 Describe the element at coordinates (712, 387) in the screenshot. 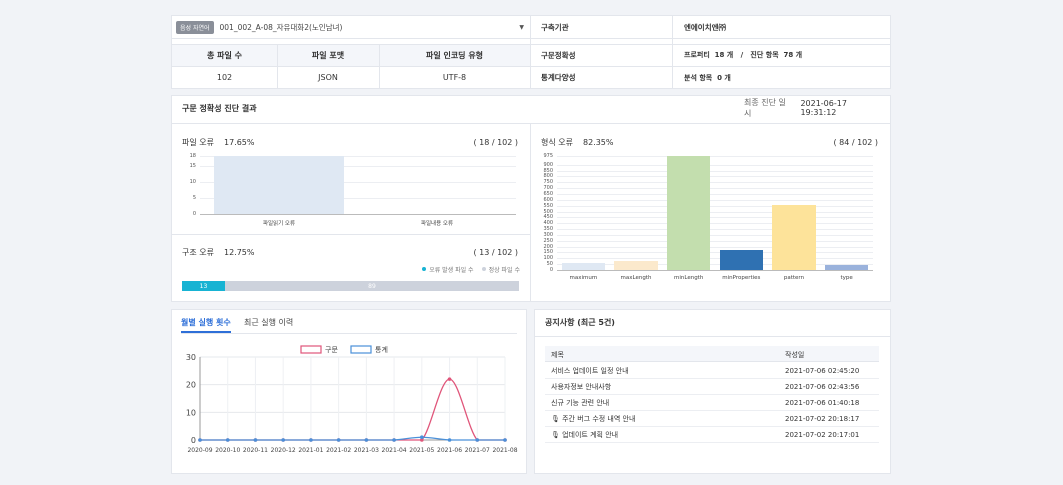

I see `notice-row: 사용자정보 안내사항 2021-07-06 02:43:56` at that location.